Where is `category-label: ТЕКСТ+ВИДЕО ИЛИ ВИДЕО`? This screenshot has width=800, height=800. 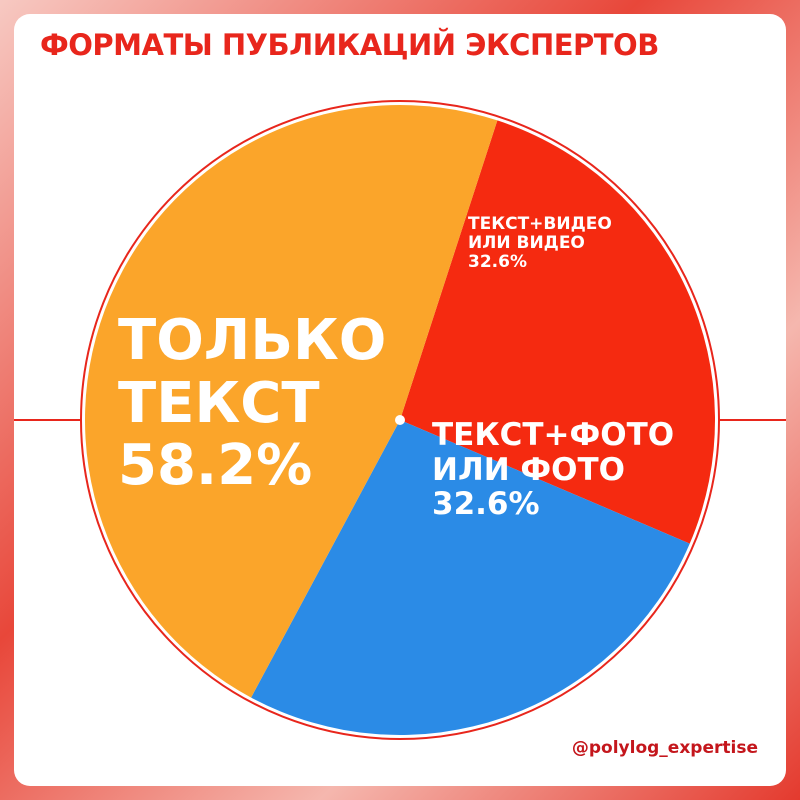
category-label: ТЕКСТ+ВИДЕО ИЛИ ВИДЕО is located at coordinates (540, 234).